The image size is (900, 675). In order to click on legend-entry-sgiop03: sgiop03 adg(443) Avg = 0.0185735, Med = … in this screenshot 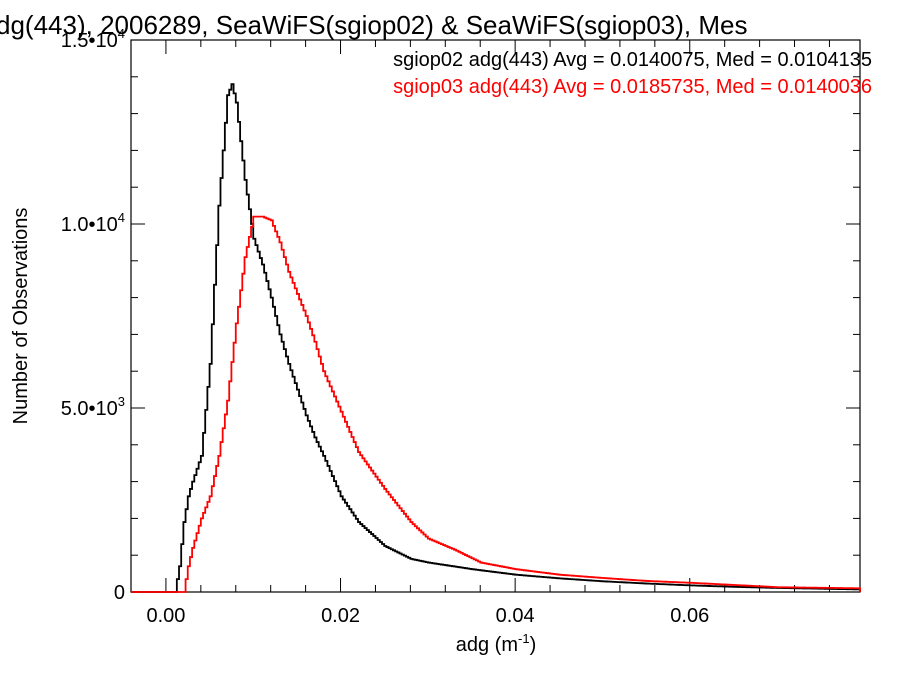, I will do `click(632, 87)`.